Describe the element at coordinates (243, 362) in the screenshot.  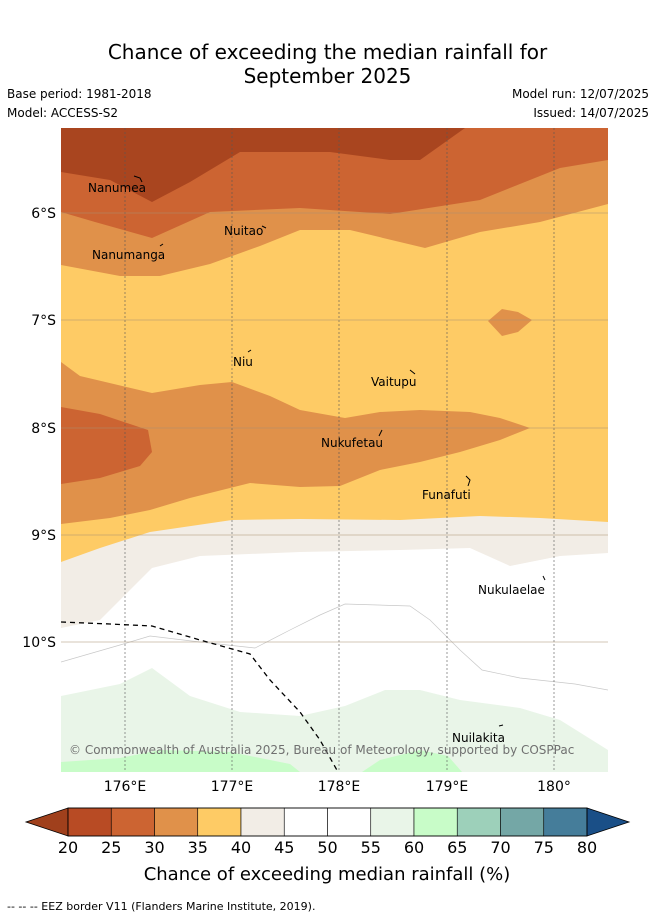
I see `place-label-niu: Niu` at that location.